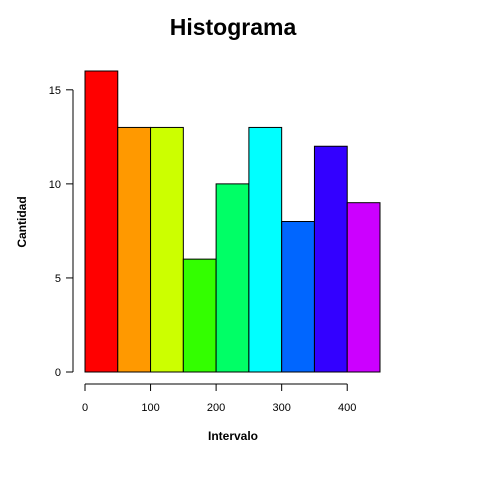 The height and width of the screenshot is (480, 480). I want to click on y-tick-label: 10, so click(55, 185).